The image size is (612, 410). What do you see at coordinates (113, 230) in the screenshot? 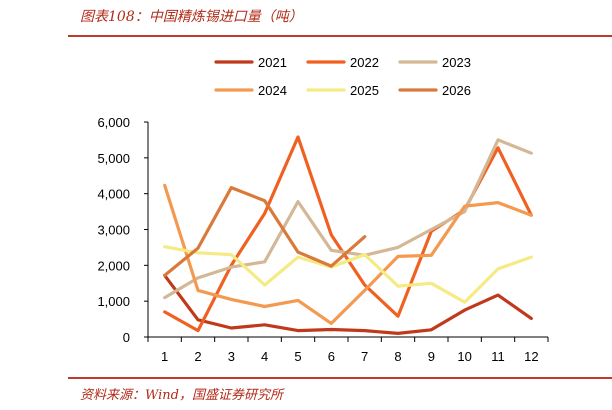
I see `y-tick-label: 3,000` at bounding box center [113, 230].